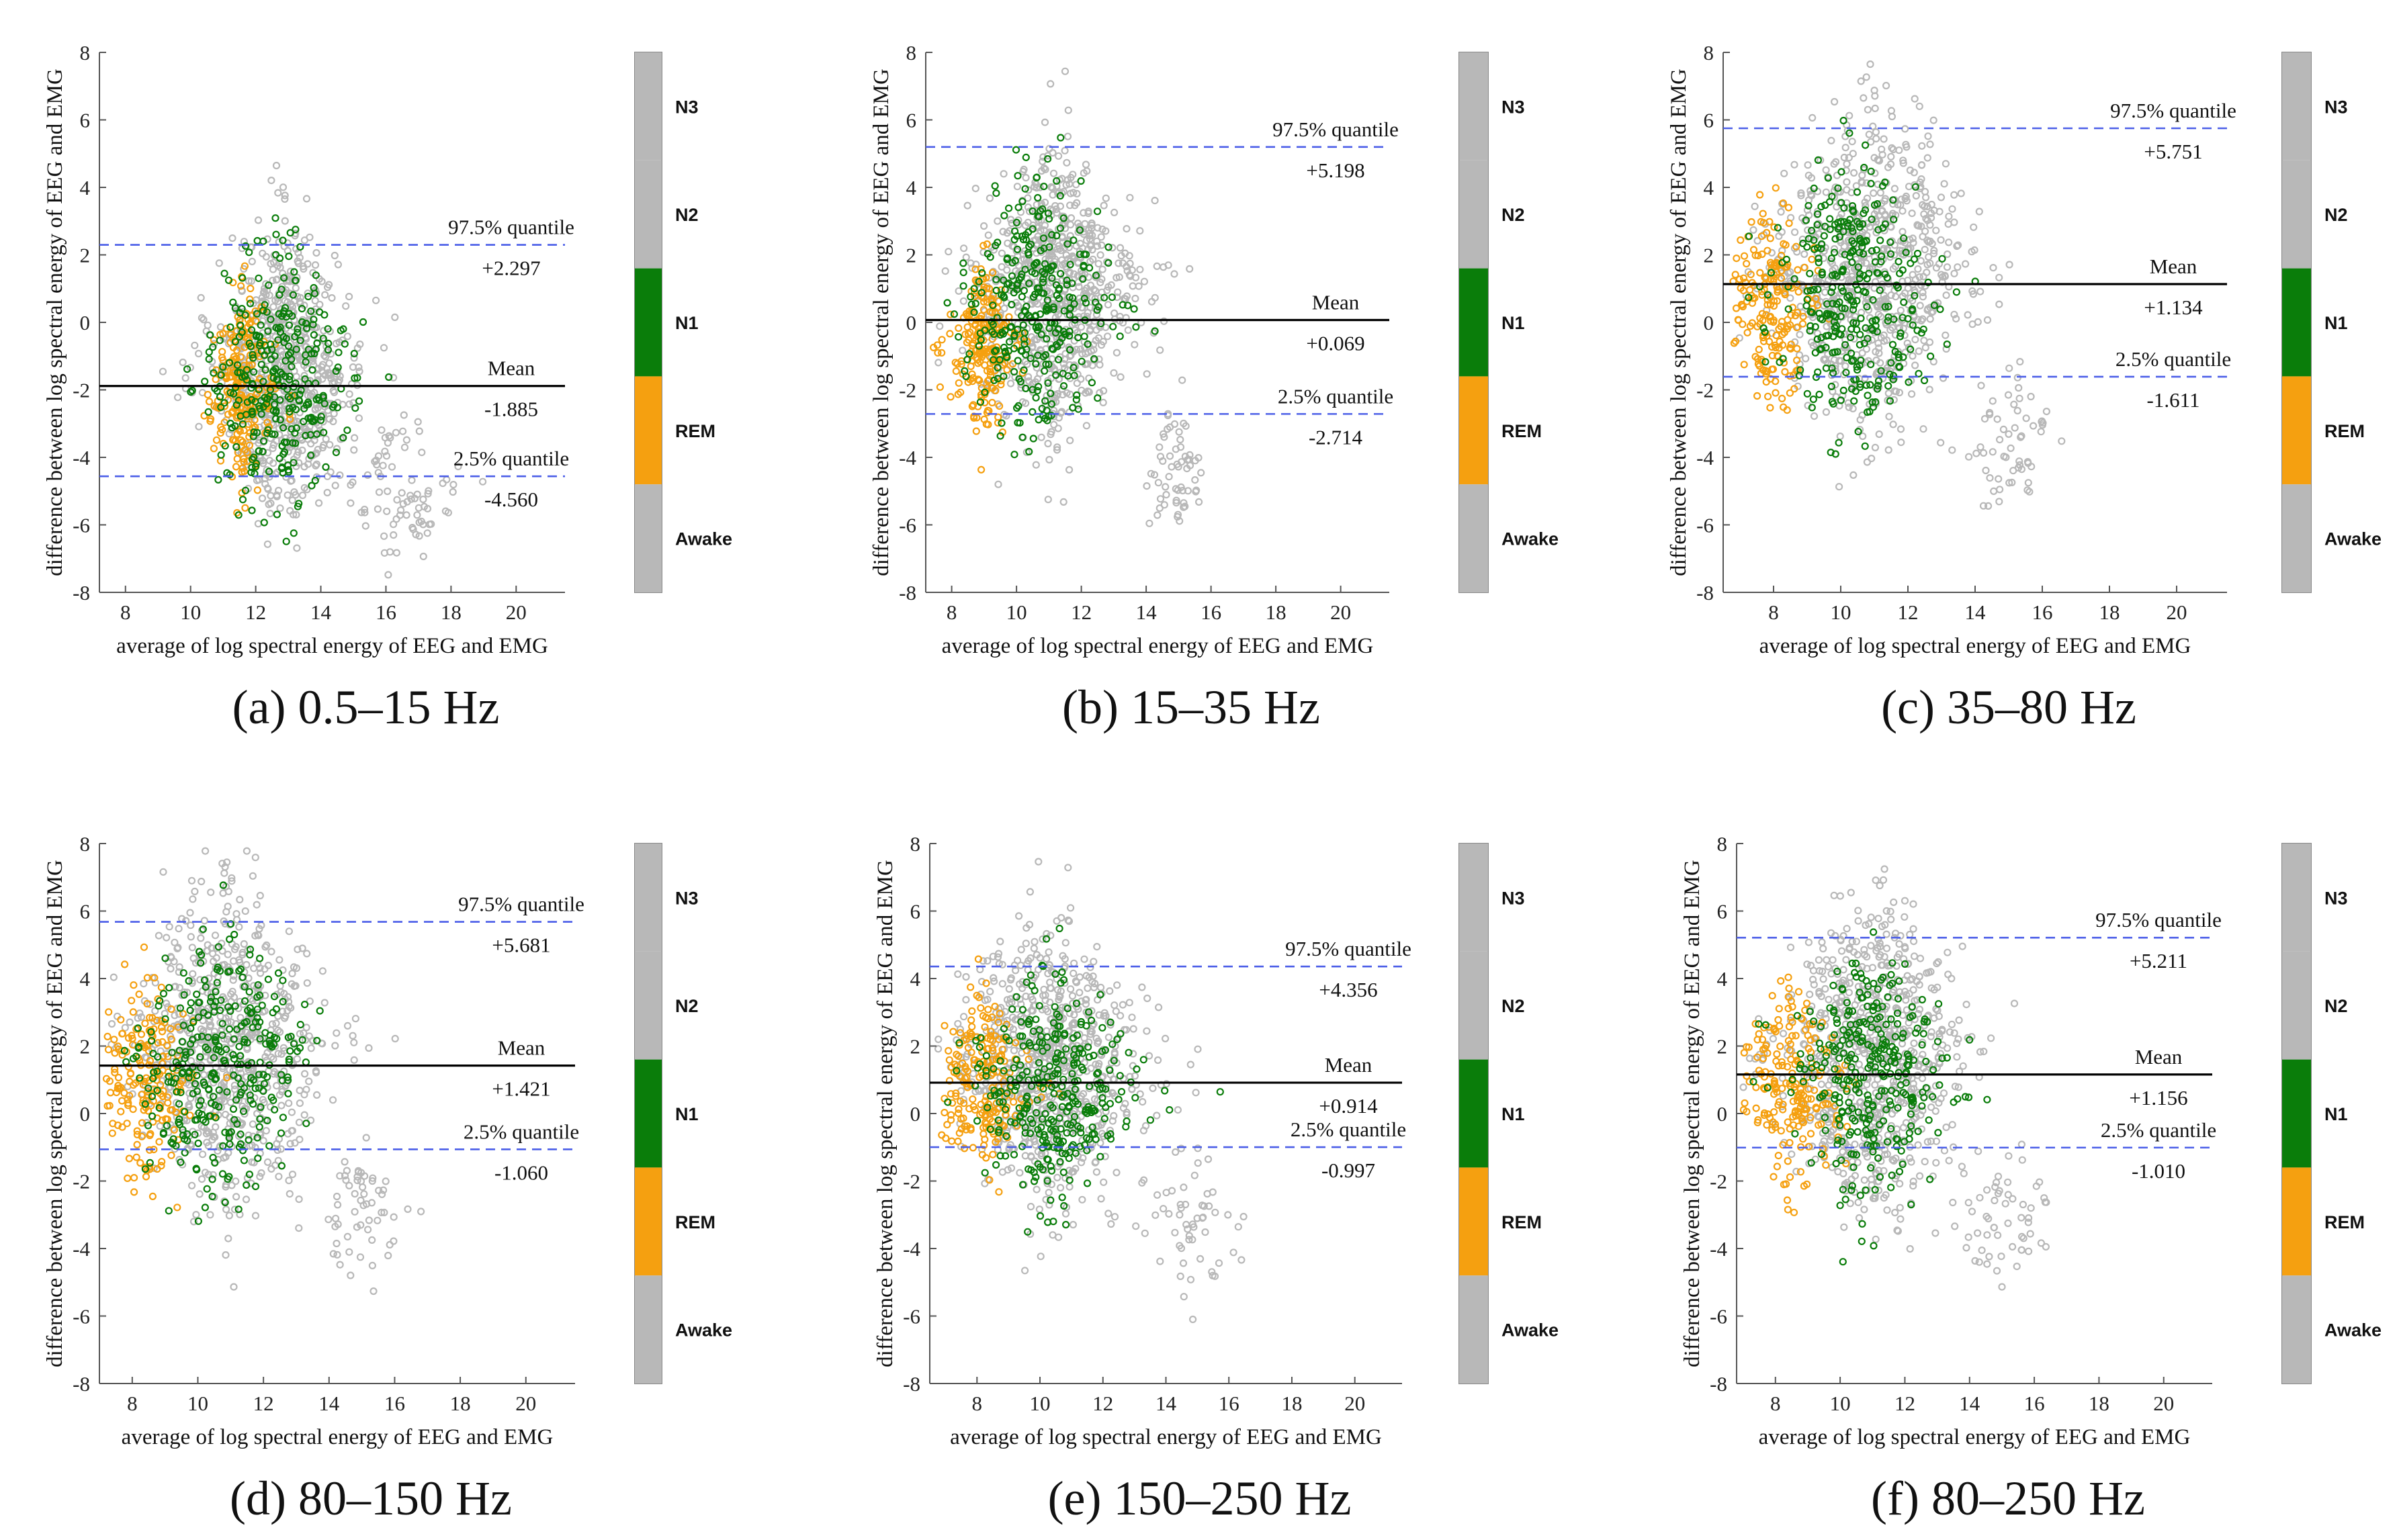 The width and height of the screenshot is (2399, 1540). What do you see at coordinates (1335, 396) in the screenshot?
I see `lower-quantile-label: 2.5% quantile` at bounding box center [1335, 396].